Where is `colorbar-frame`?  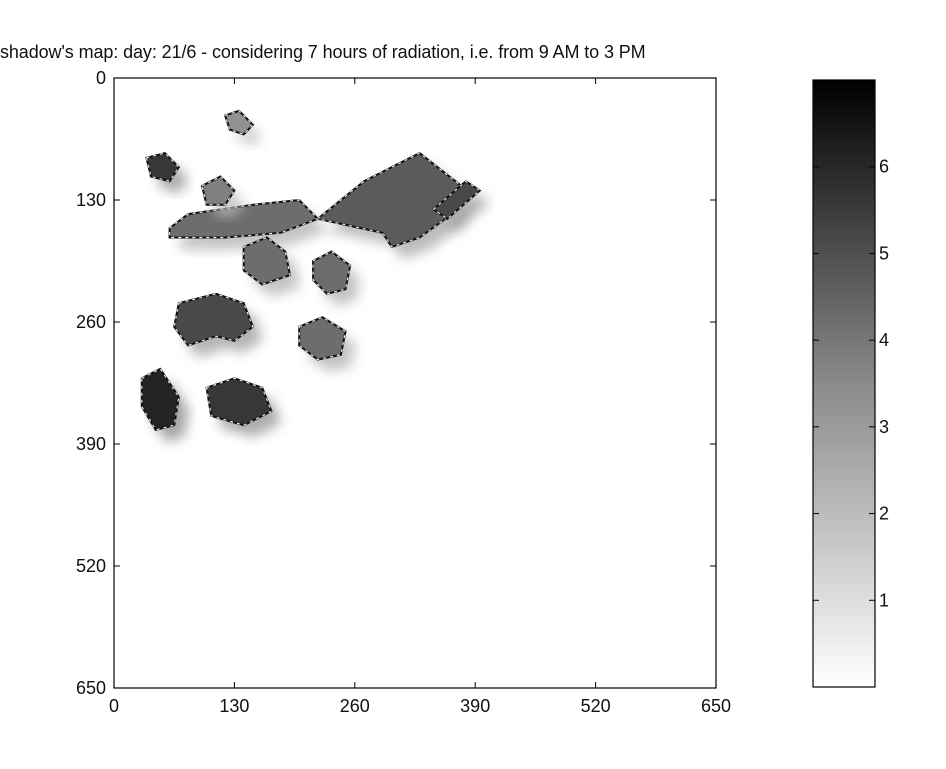 colorbar-frame is located at coordinates (844, 383).